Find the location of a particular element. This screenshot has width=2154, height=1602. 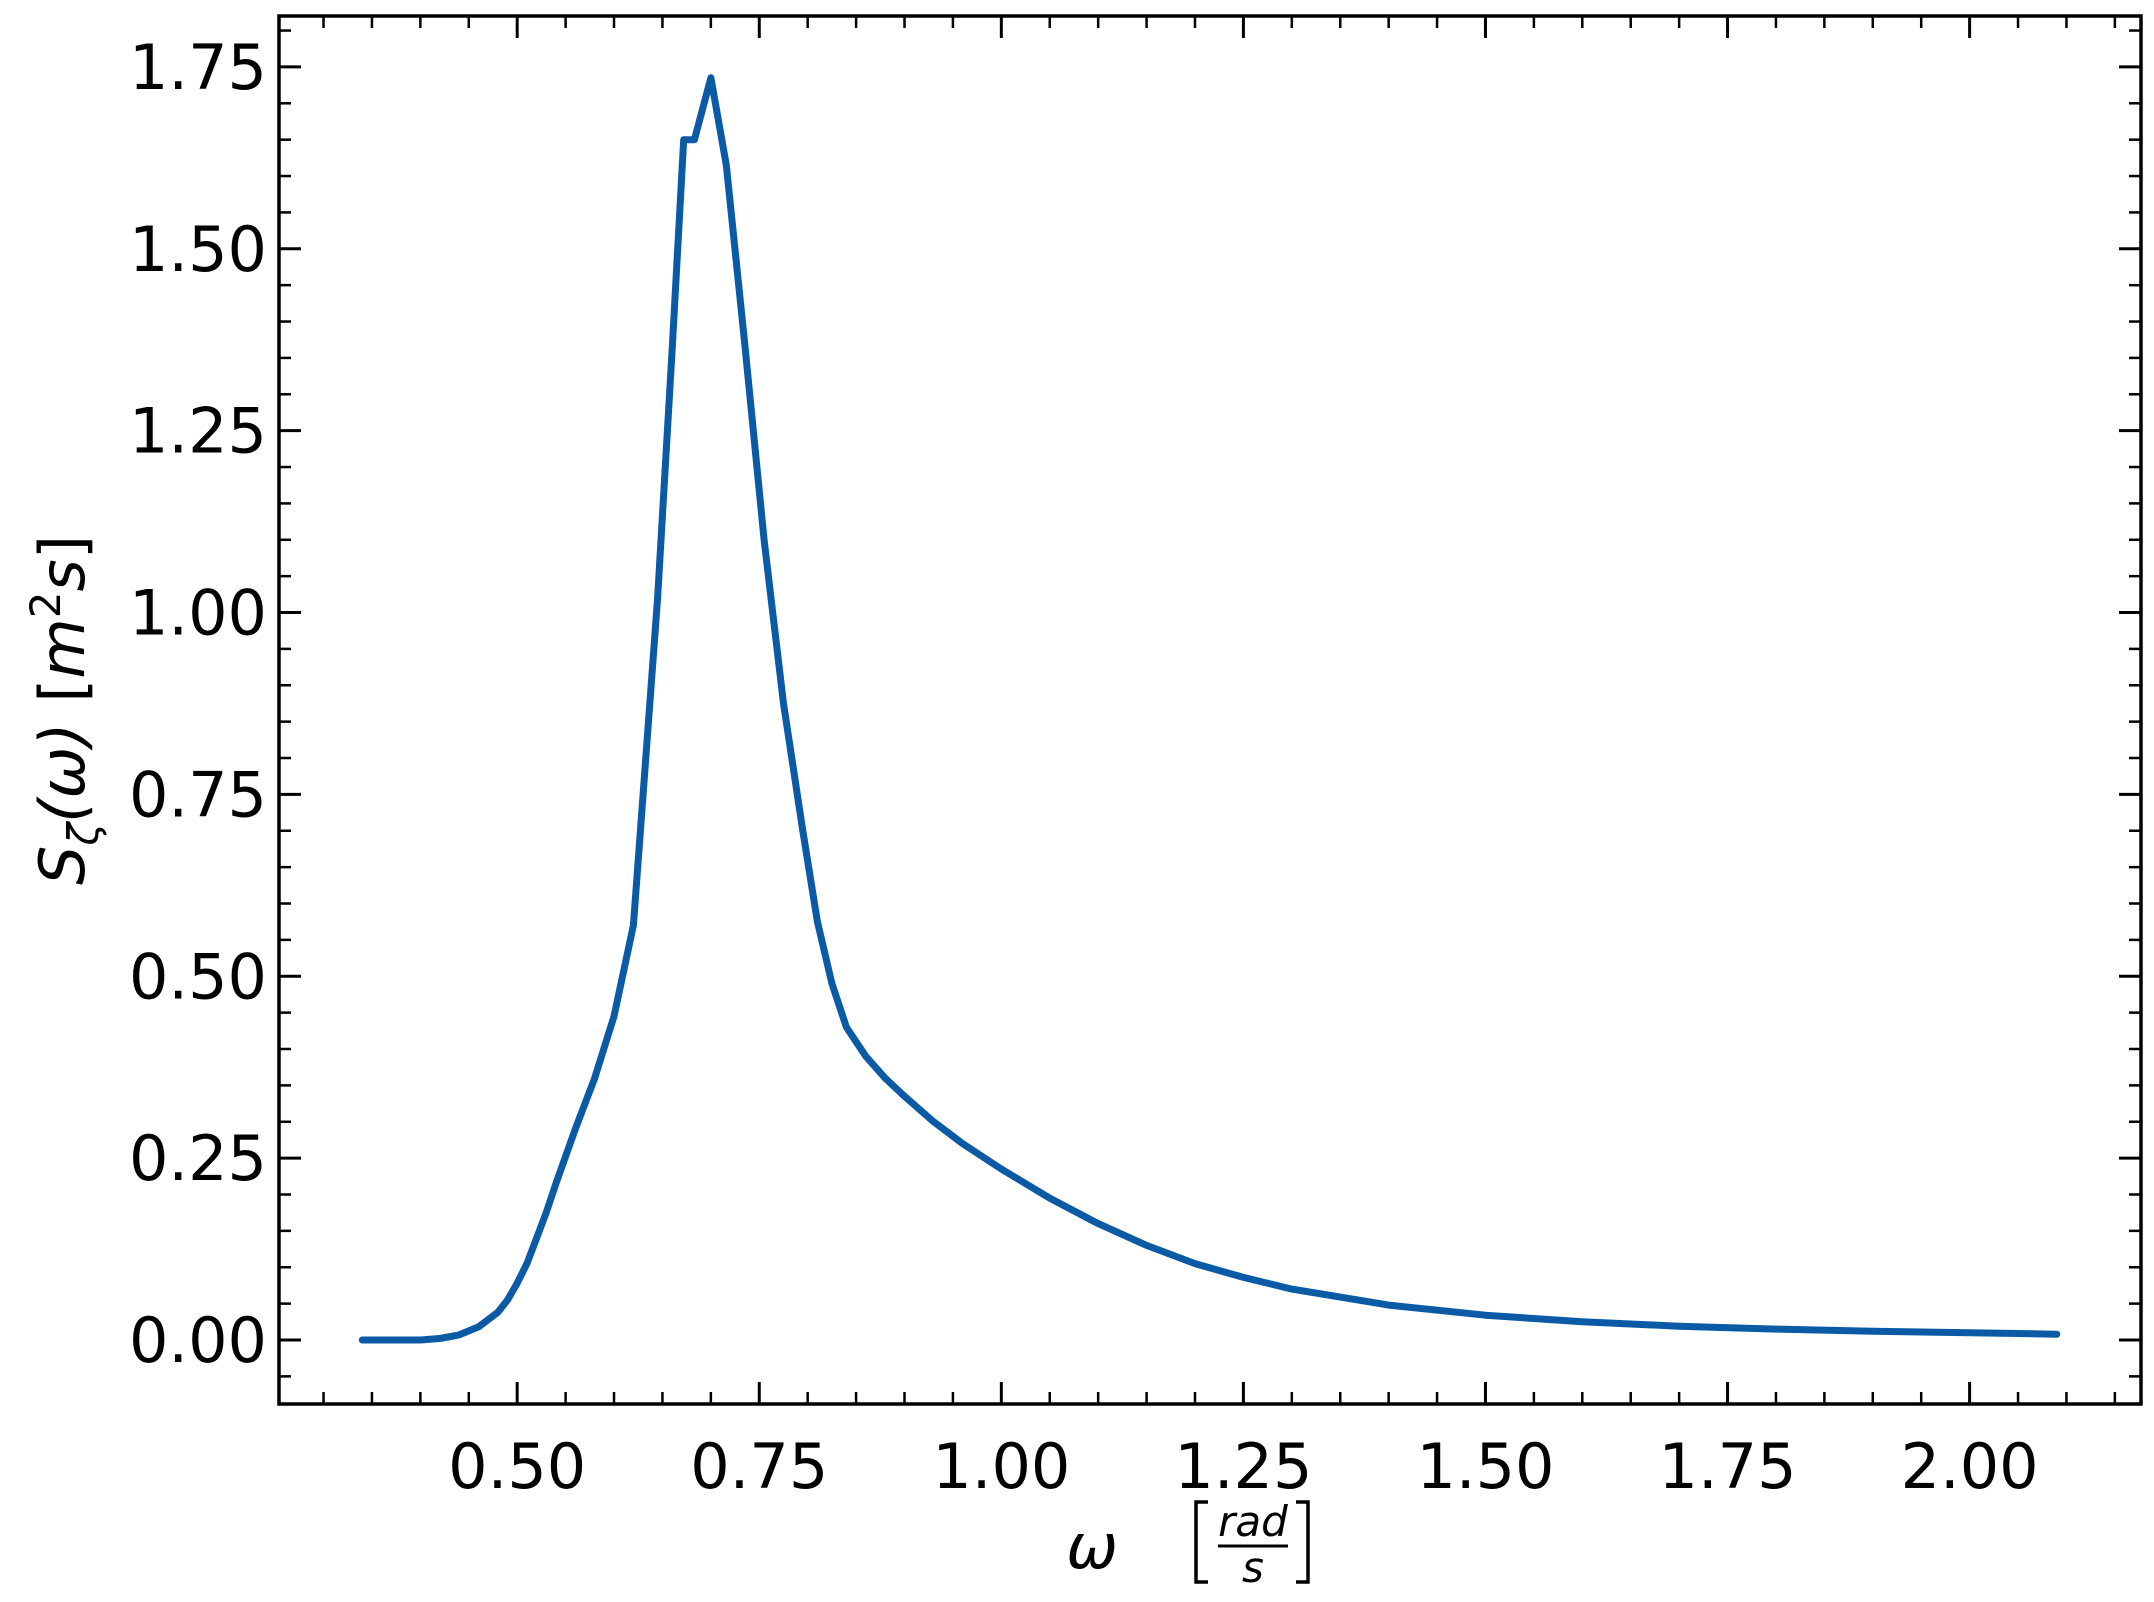

x-tick-label: 1.25 is located at coordinates (1243, 1466).